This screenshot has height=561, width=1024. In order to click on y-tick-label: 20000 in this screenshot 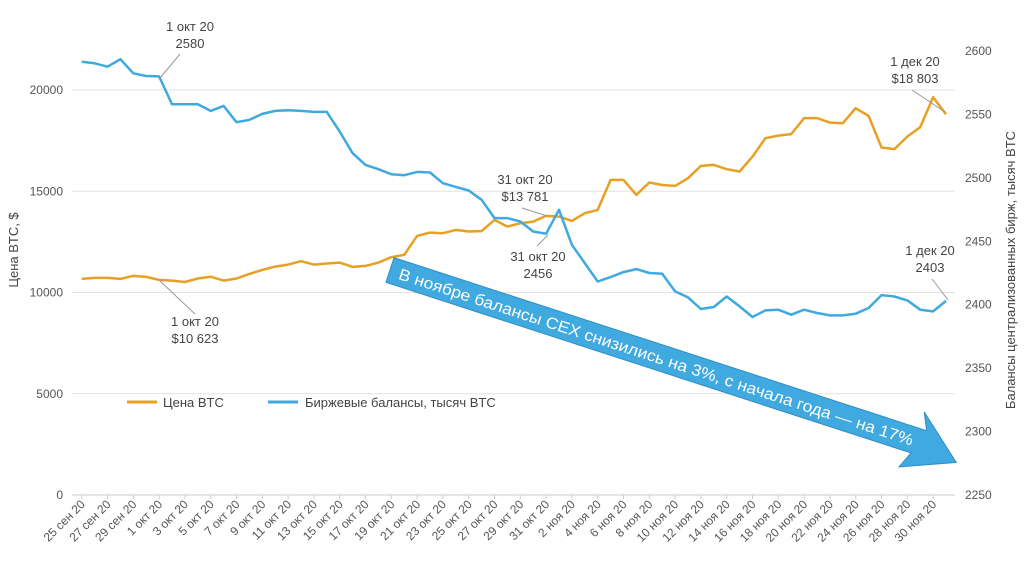, I will do `click(47, 90)`.